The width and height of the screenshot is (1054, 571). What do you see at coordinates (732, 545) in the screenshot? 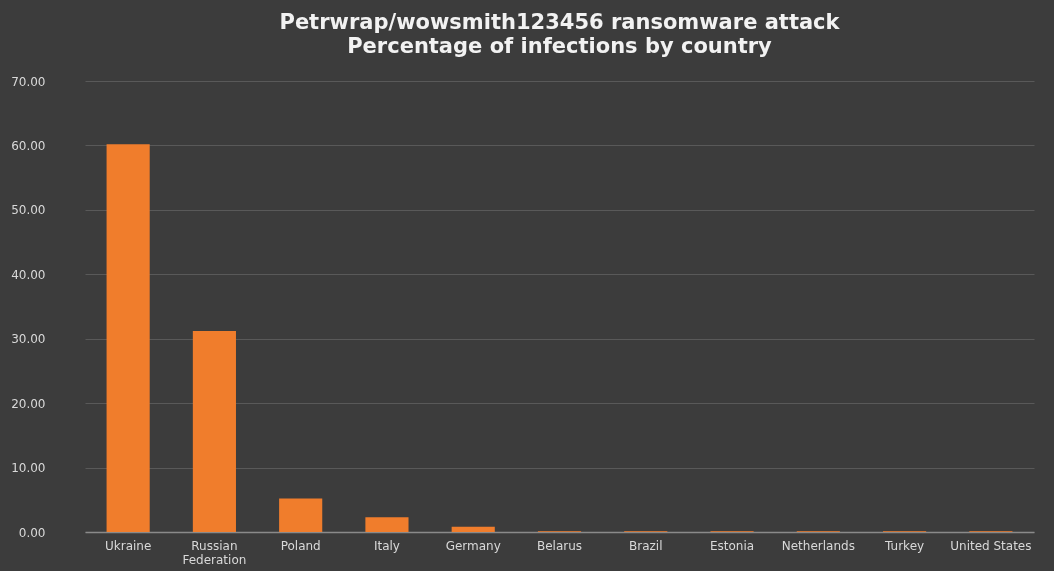
I see `x-tick-label: Estonia` at bounding box center [732, 545].